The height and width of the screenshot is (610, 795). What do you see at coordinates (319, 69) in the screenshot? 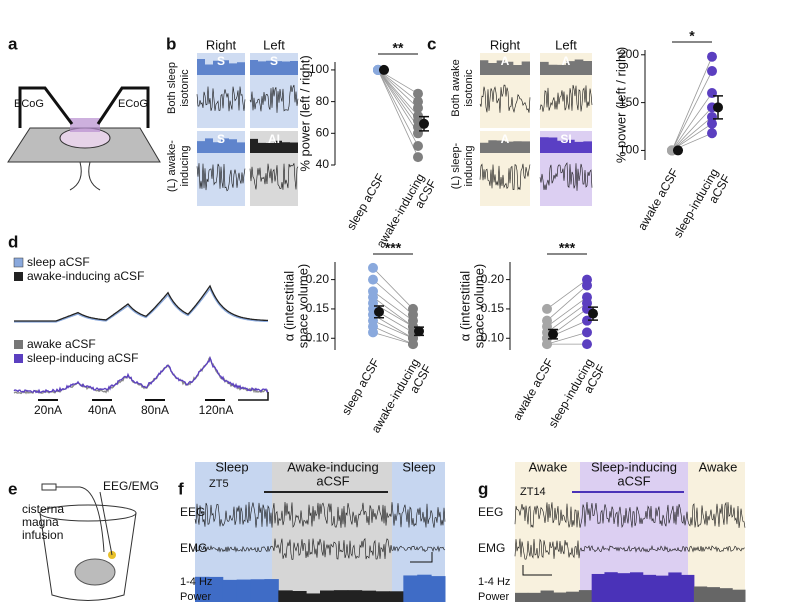
I see `y-tick-label: 100` at bounding box center [319, 69].